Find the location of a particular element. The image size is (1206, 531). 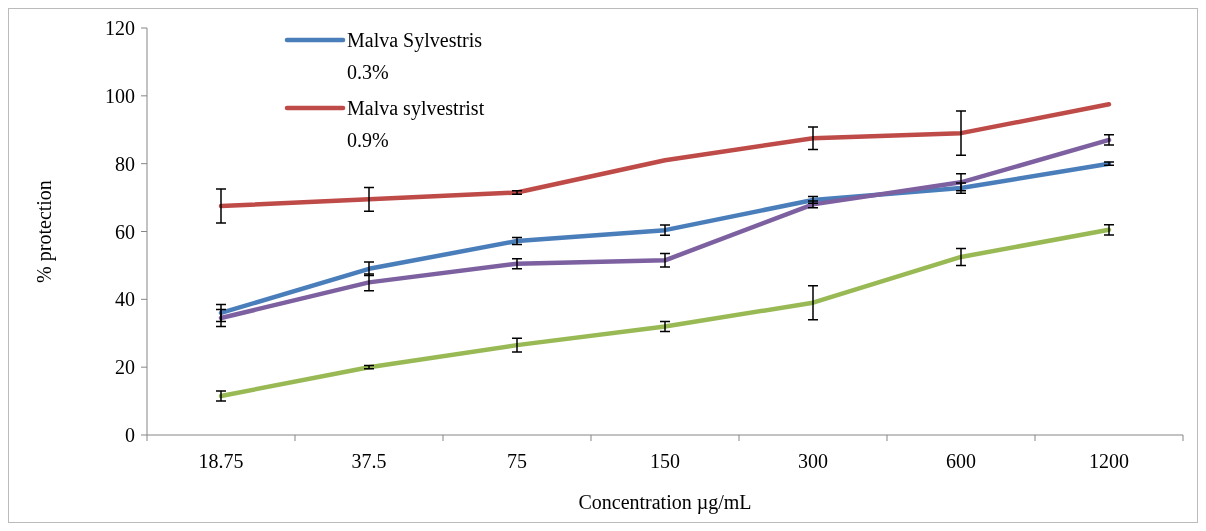

legend-label: Malva sylvestrist 0.9% is located at coordinates (416, 124).